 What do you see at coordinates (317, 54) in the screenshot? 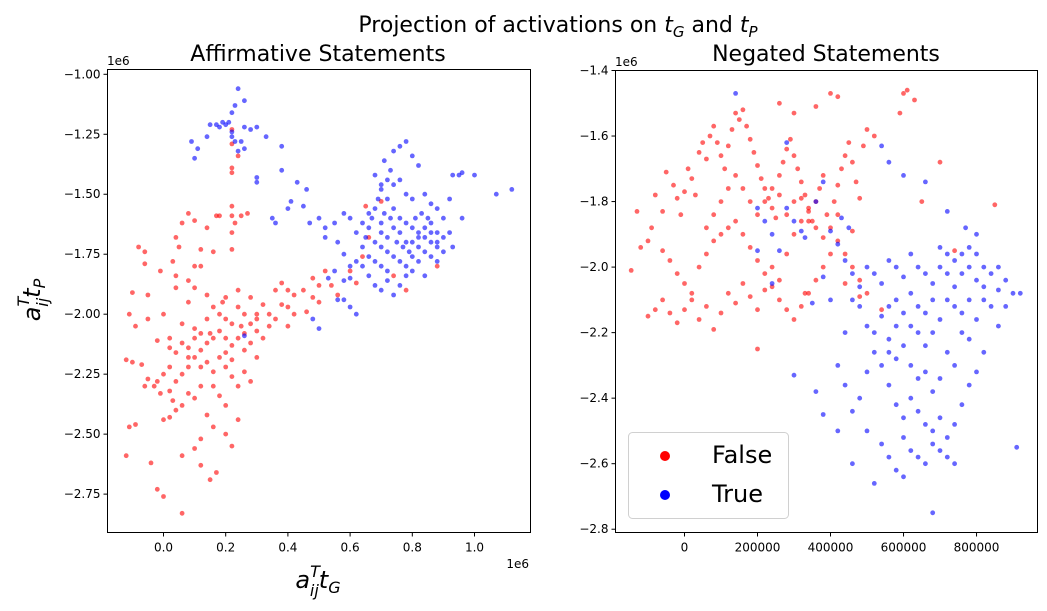
I see `affirmative-title: Affirmative Statements` at bounding box center [317, 54].